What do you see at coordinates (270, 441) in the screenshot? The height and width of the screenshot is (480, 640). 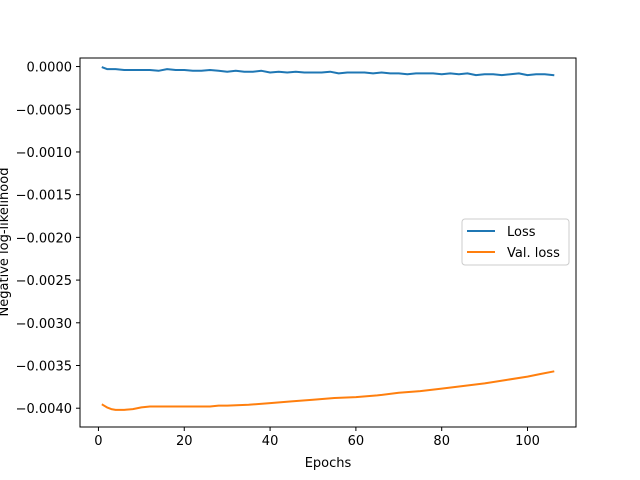 I see `x-tick-label: 40` at bounding box center [270, 441].